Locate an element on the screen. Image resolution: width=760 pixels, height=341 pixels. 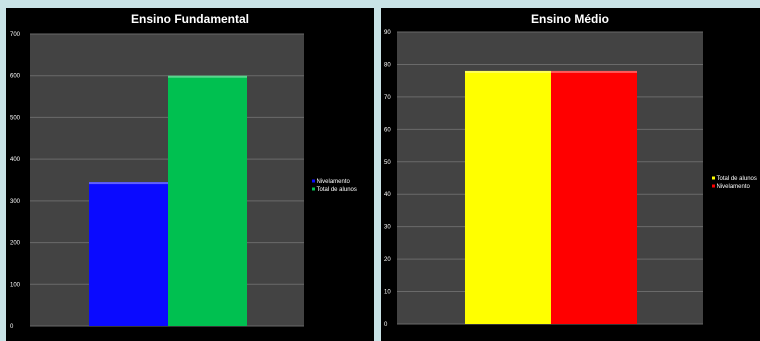
y-tick-label: 10 is located at coordinates (387, 293).